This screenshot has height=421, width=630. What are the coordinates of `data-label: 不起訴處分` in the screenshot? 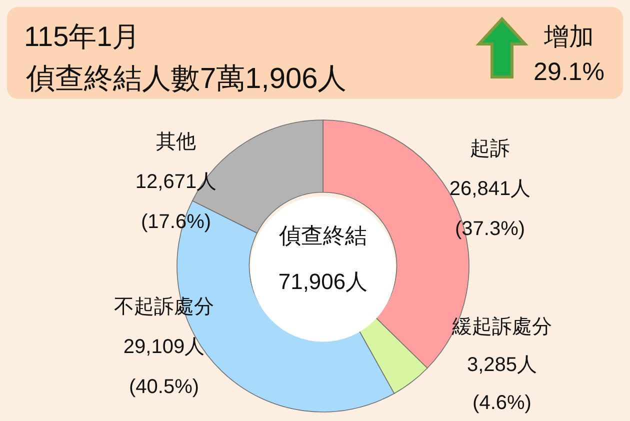 It's located at (164, 307).